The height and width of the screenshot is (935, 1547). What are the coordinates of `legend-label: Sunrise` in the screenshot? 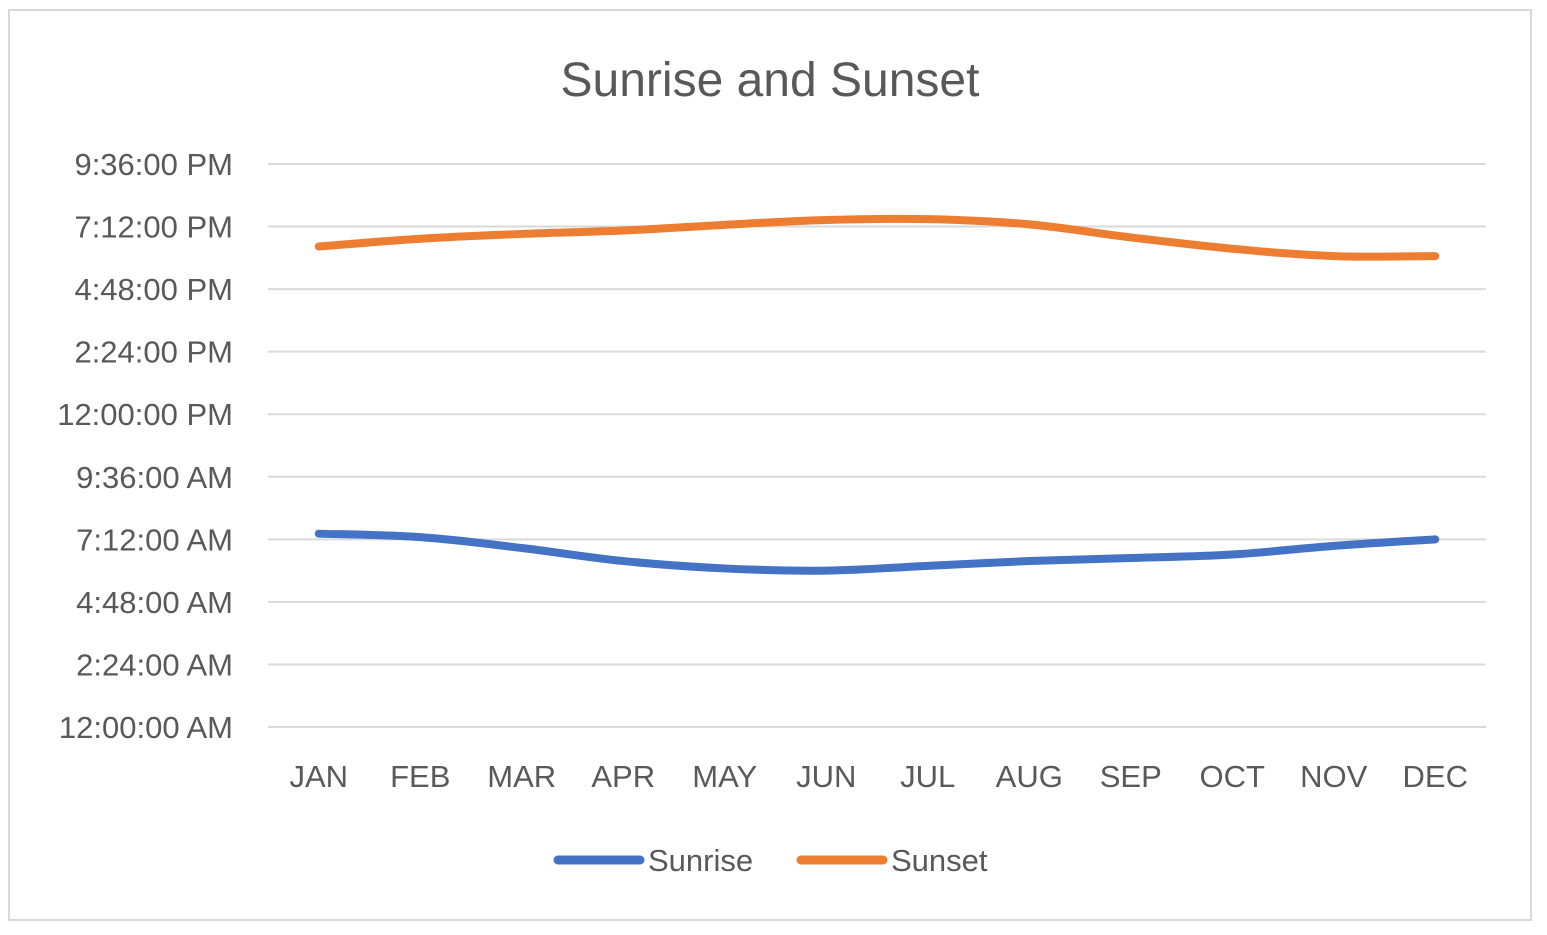 It's located at (700, 860).